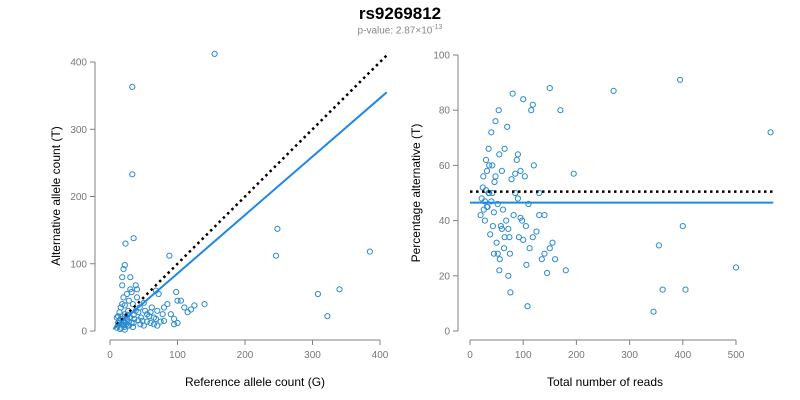  I want to click on panel-2-y-tick-label: 100, so click(441, 56).